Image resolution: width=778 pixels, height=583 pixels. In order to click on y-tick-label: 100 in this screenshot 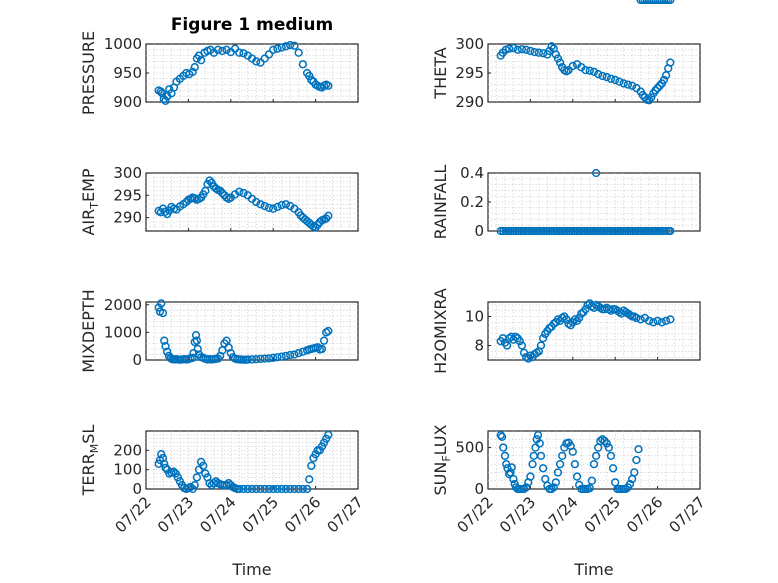, I will do `click(127, 470)`.